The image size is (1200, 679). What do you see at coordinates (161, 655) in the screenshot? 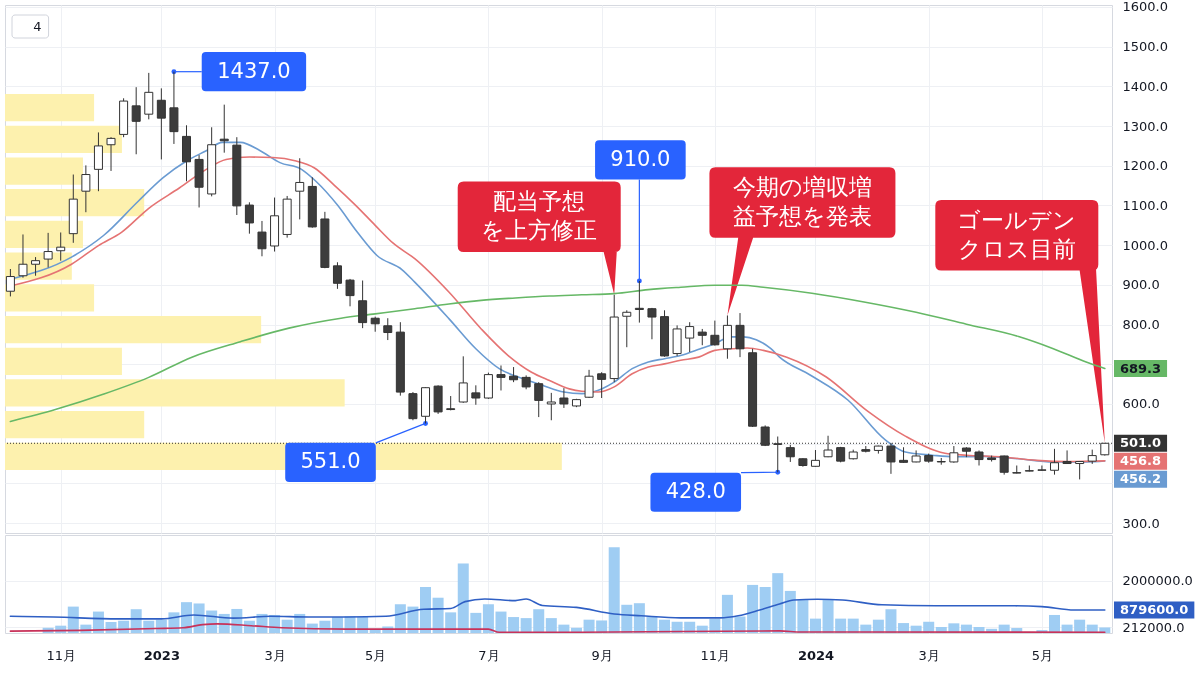
I see `x-tick-label: 2023` at bounding box center [161, 655].